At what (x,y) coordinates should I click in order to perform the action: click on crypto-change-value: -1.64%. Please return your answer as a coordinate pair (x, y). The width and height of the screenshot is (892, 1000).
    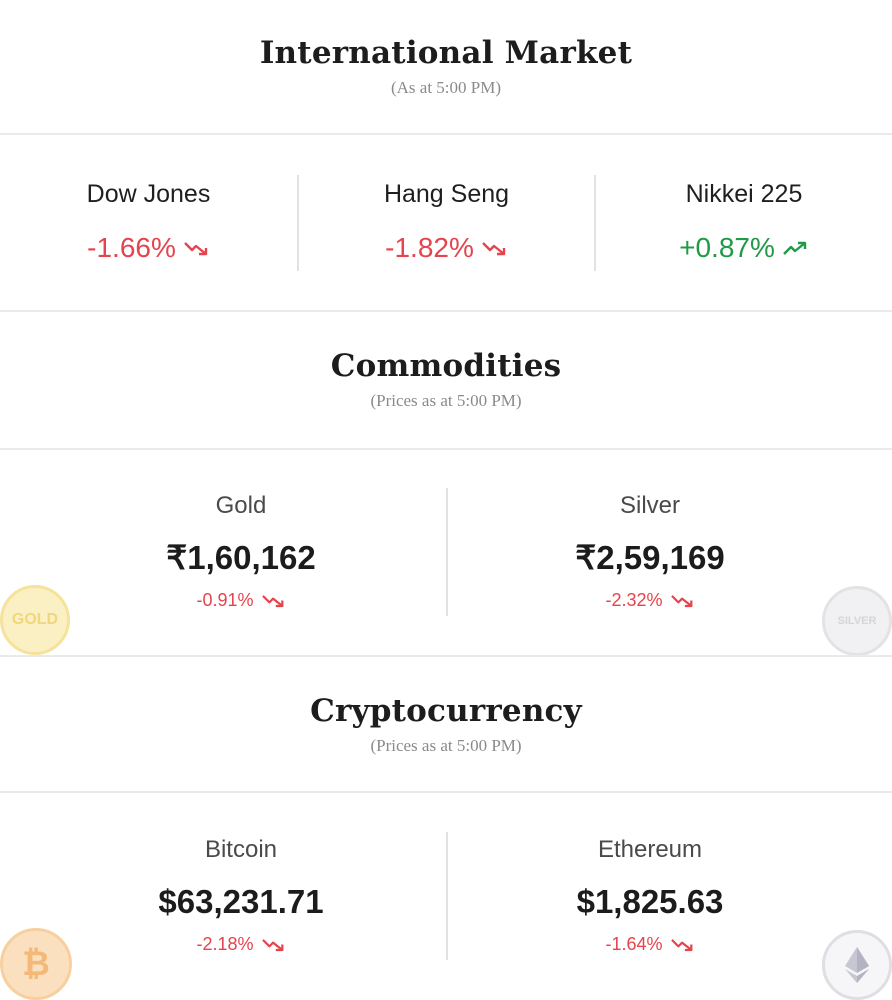
    Looking at the image, I should click on (634, 944).